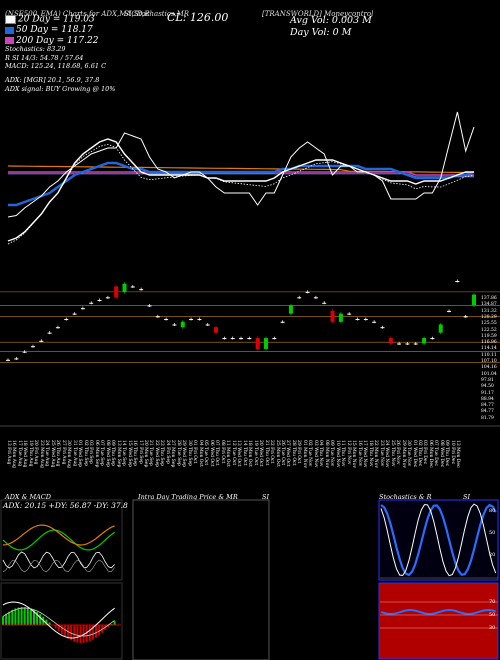  I want to click on ema50-swatch, so click(9, 30).